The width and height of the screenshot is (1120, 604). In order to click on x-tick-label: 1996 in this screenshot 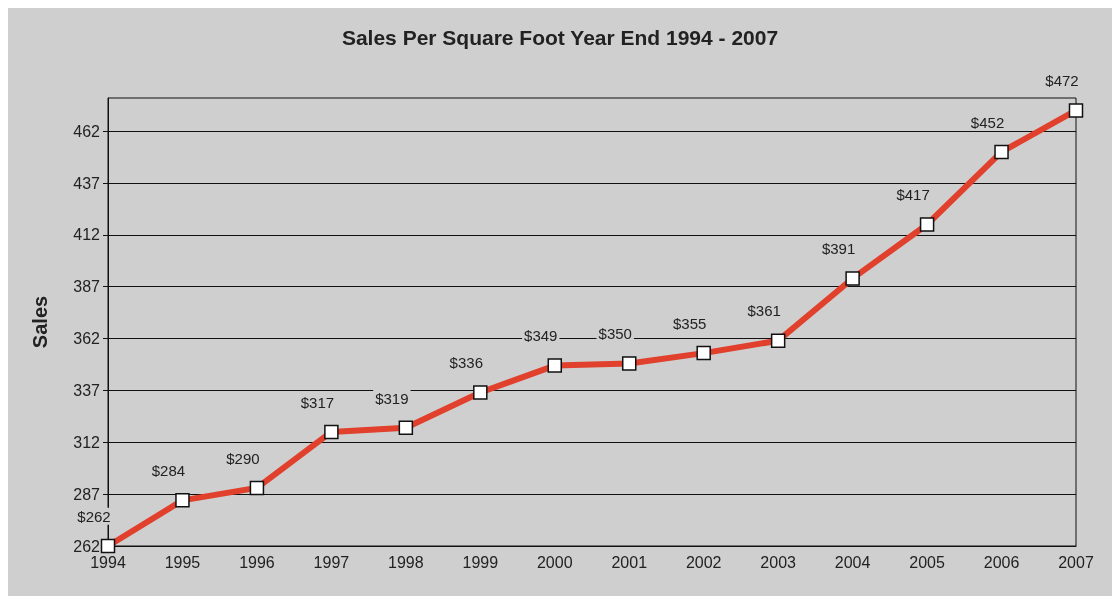, I will do `click(257, 562)`.